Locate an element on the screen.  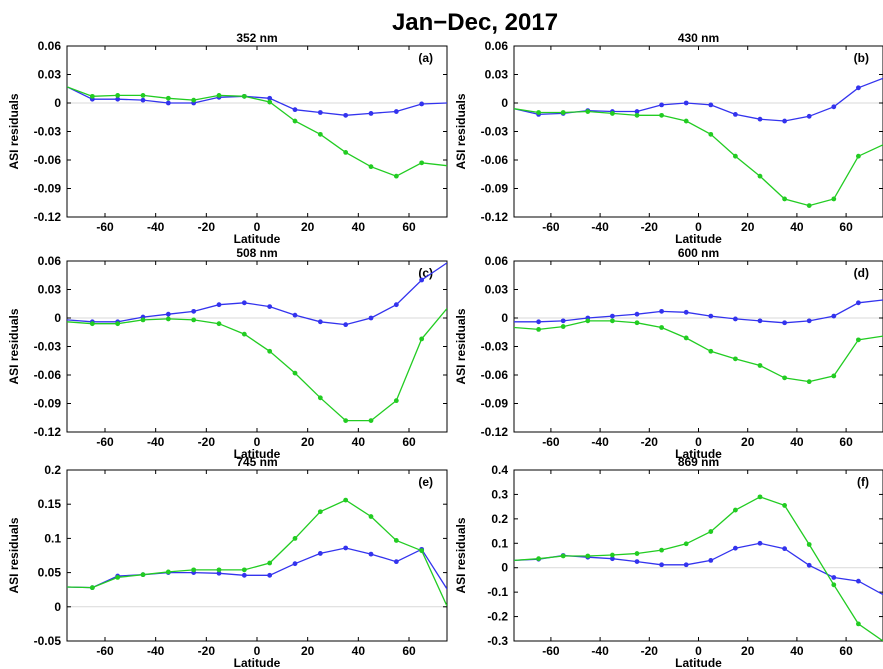
y-tick-label-m0p05: -0.05 is located at coordinates (48, 641).